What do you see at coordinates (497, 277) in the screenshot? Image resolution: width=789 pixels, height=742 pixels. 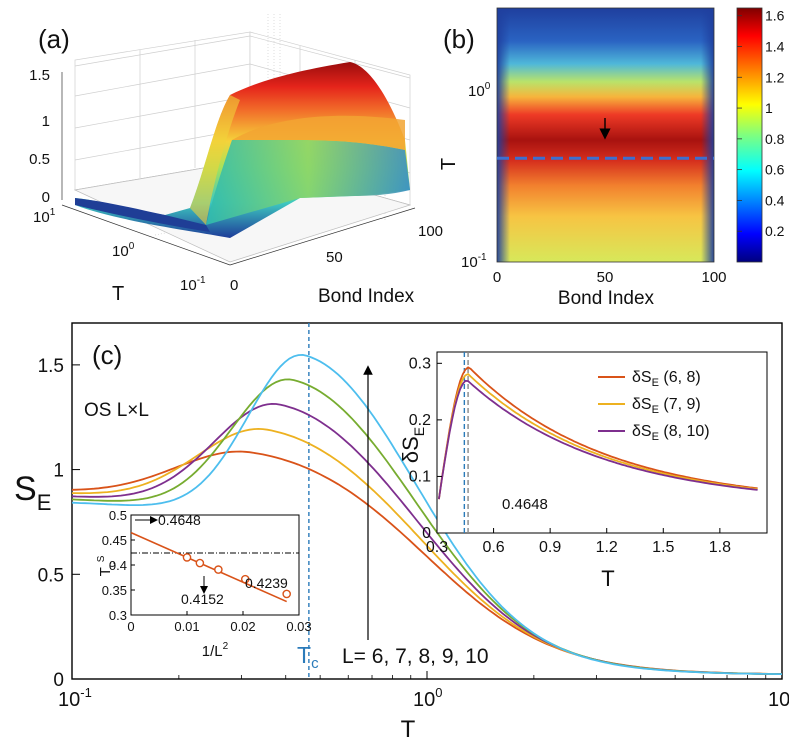 I see `b-xtick-0: 0` at bounding box center [497, 277].